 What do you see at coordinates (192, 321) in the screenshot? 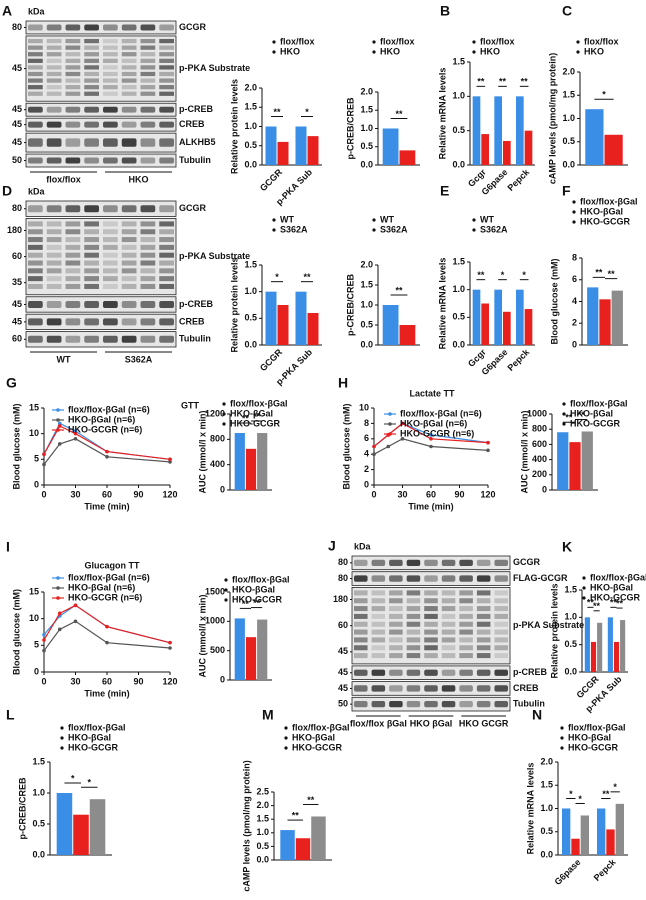
I see `protein-label: CREB` at bounding box center [192, 321].